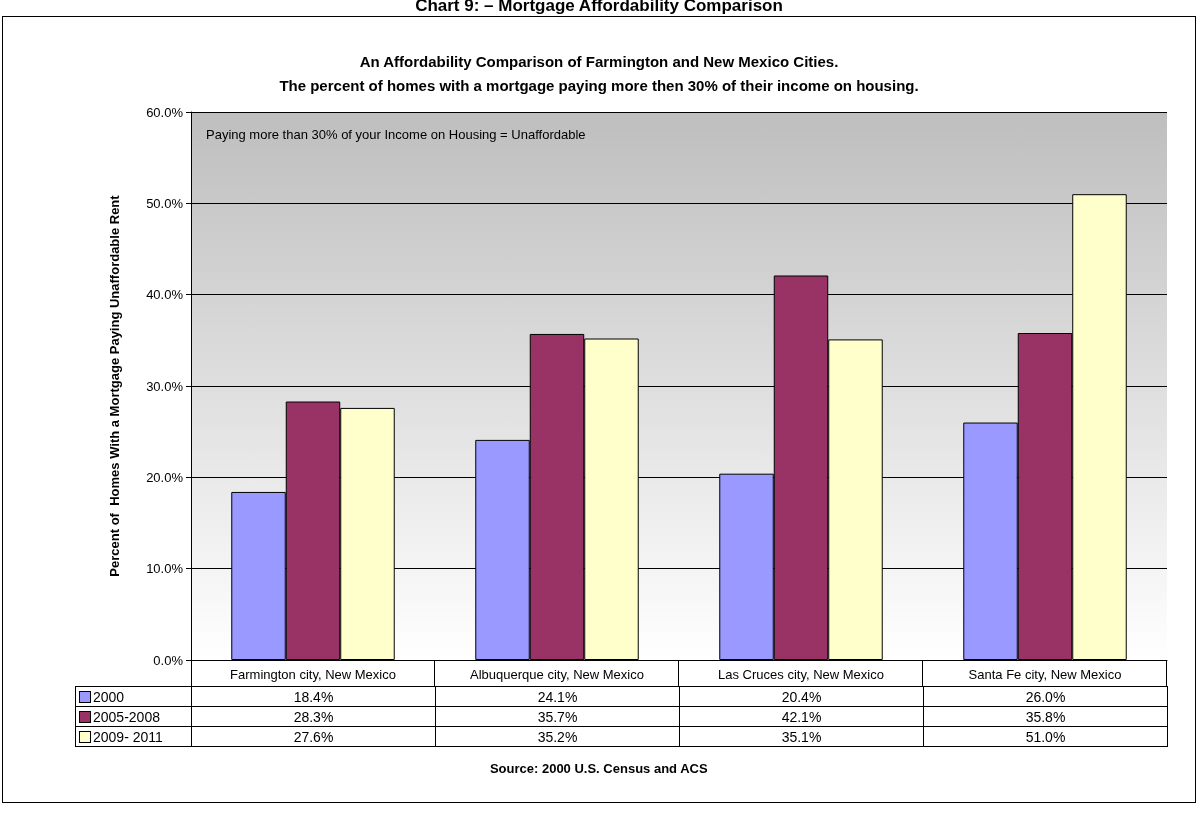 The width and height of the screenshot is (1198, 817). I want to click on data-label: 24.1%, so click(557, 696).